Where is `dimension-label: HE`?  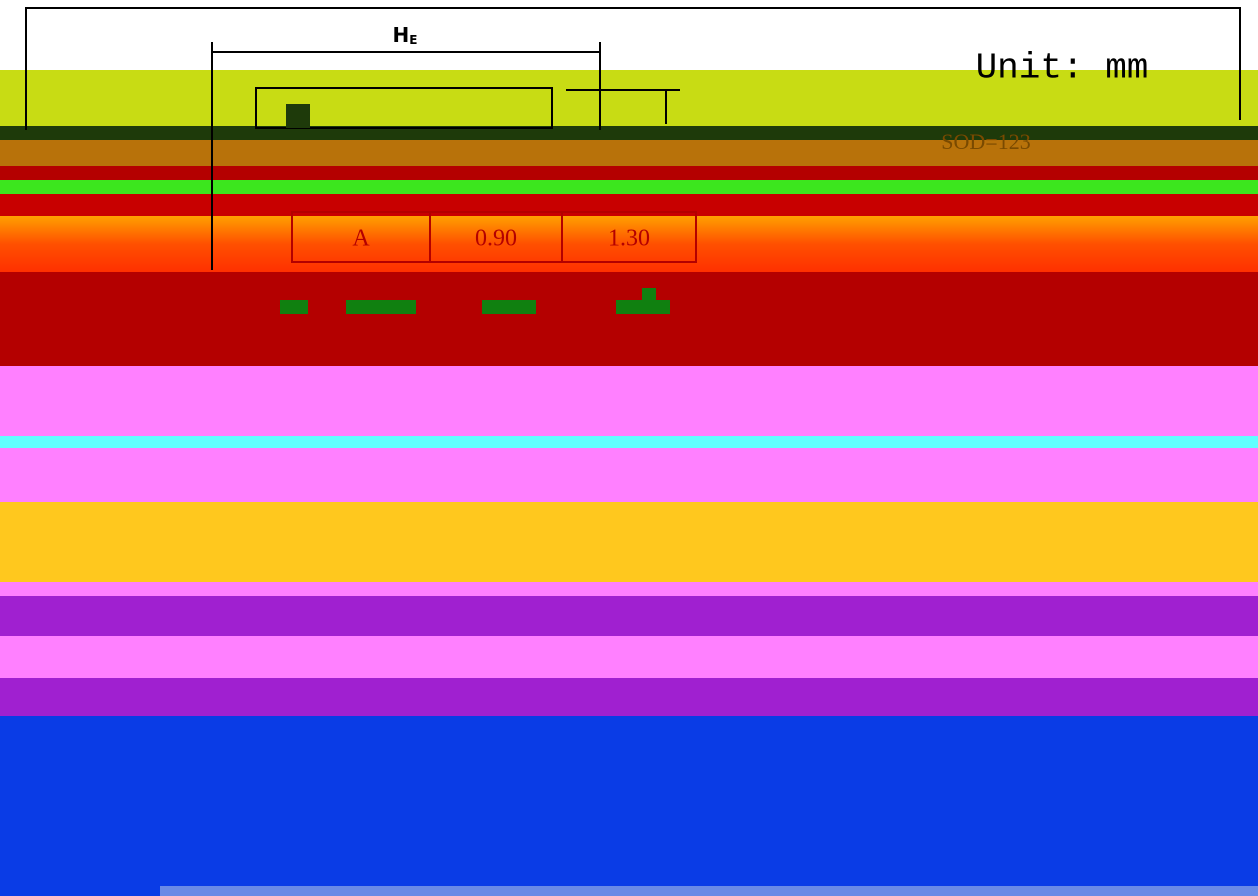
dimension-label: HE is located at coordinates (405, 35).